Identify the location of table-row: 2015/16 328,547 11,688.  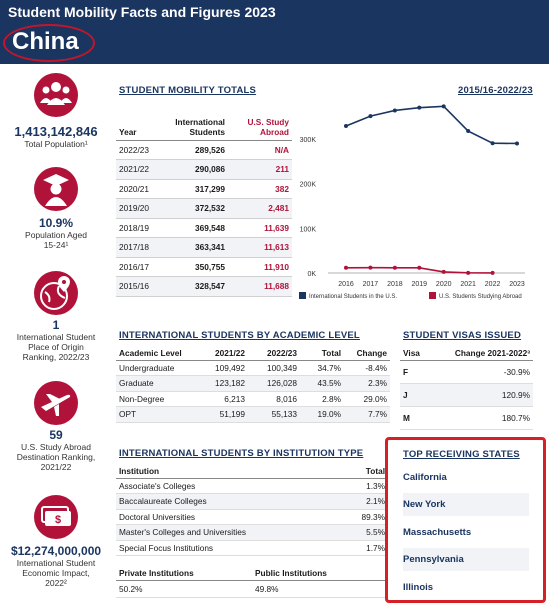
(204, 286).